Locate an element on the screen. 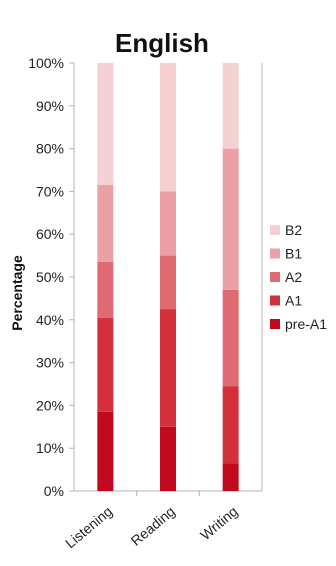  bar-segment-a2-reading is located at coordinates (168, 282).